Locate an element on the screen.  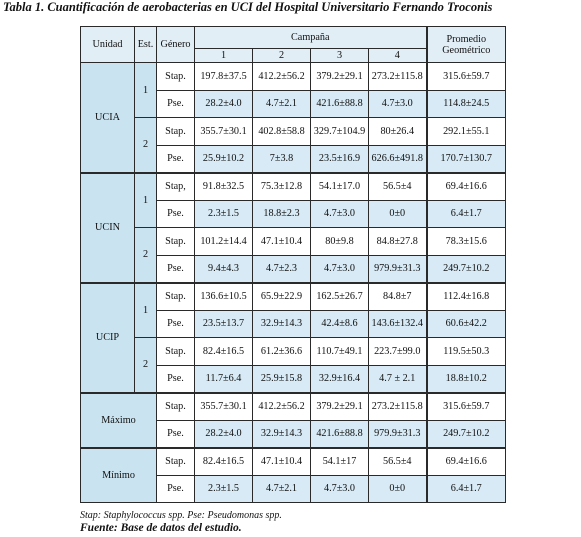
value-cell: 4.7±2.3 is located at coordinates (281, 268).